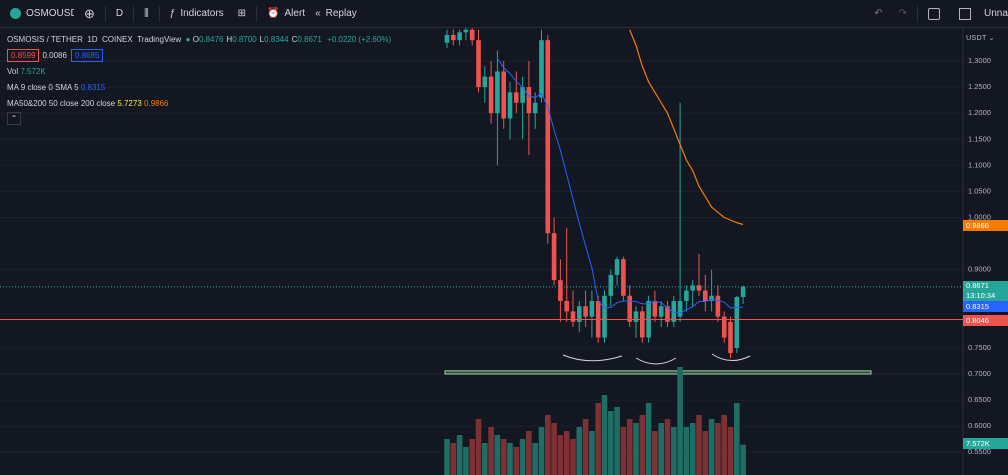  What do you see at coordinates (242, 13) in the screenshot?
I see `templates-button: ⊞` at bounding box center [242, 13].